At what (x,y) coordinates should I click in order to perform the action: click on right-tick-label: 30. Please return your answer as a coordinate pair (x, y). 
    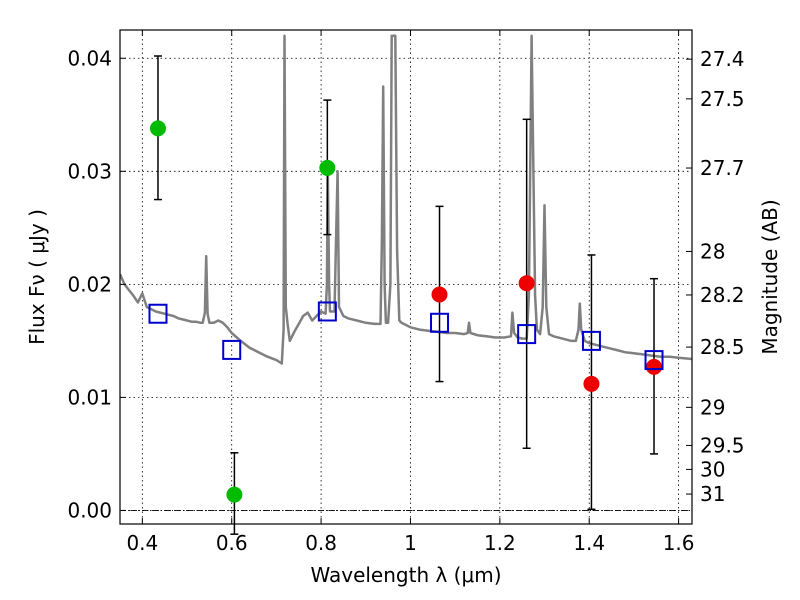
    Looking at the image, I should click on (712, 469).